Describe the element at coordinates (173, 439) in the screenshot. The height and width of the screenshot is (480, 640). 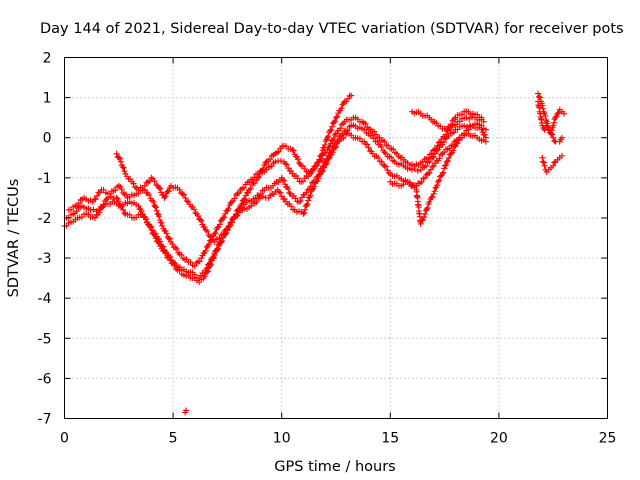
I see `x-tick-label: 5` at that location.